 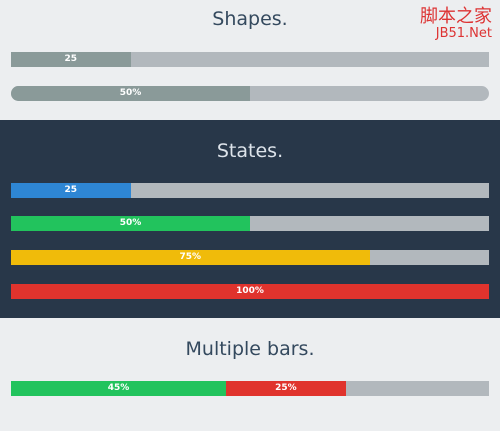 I want to click on progress-segment: 25%, so click(x=286, y=388).